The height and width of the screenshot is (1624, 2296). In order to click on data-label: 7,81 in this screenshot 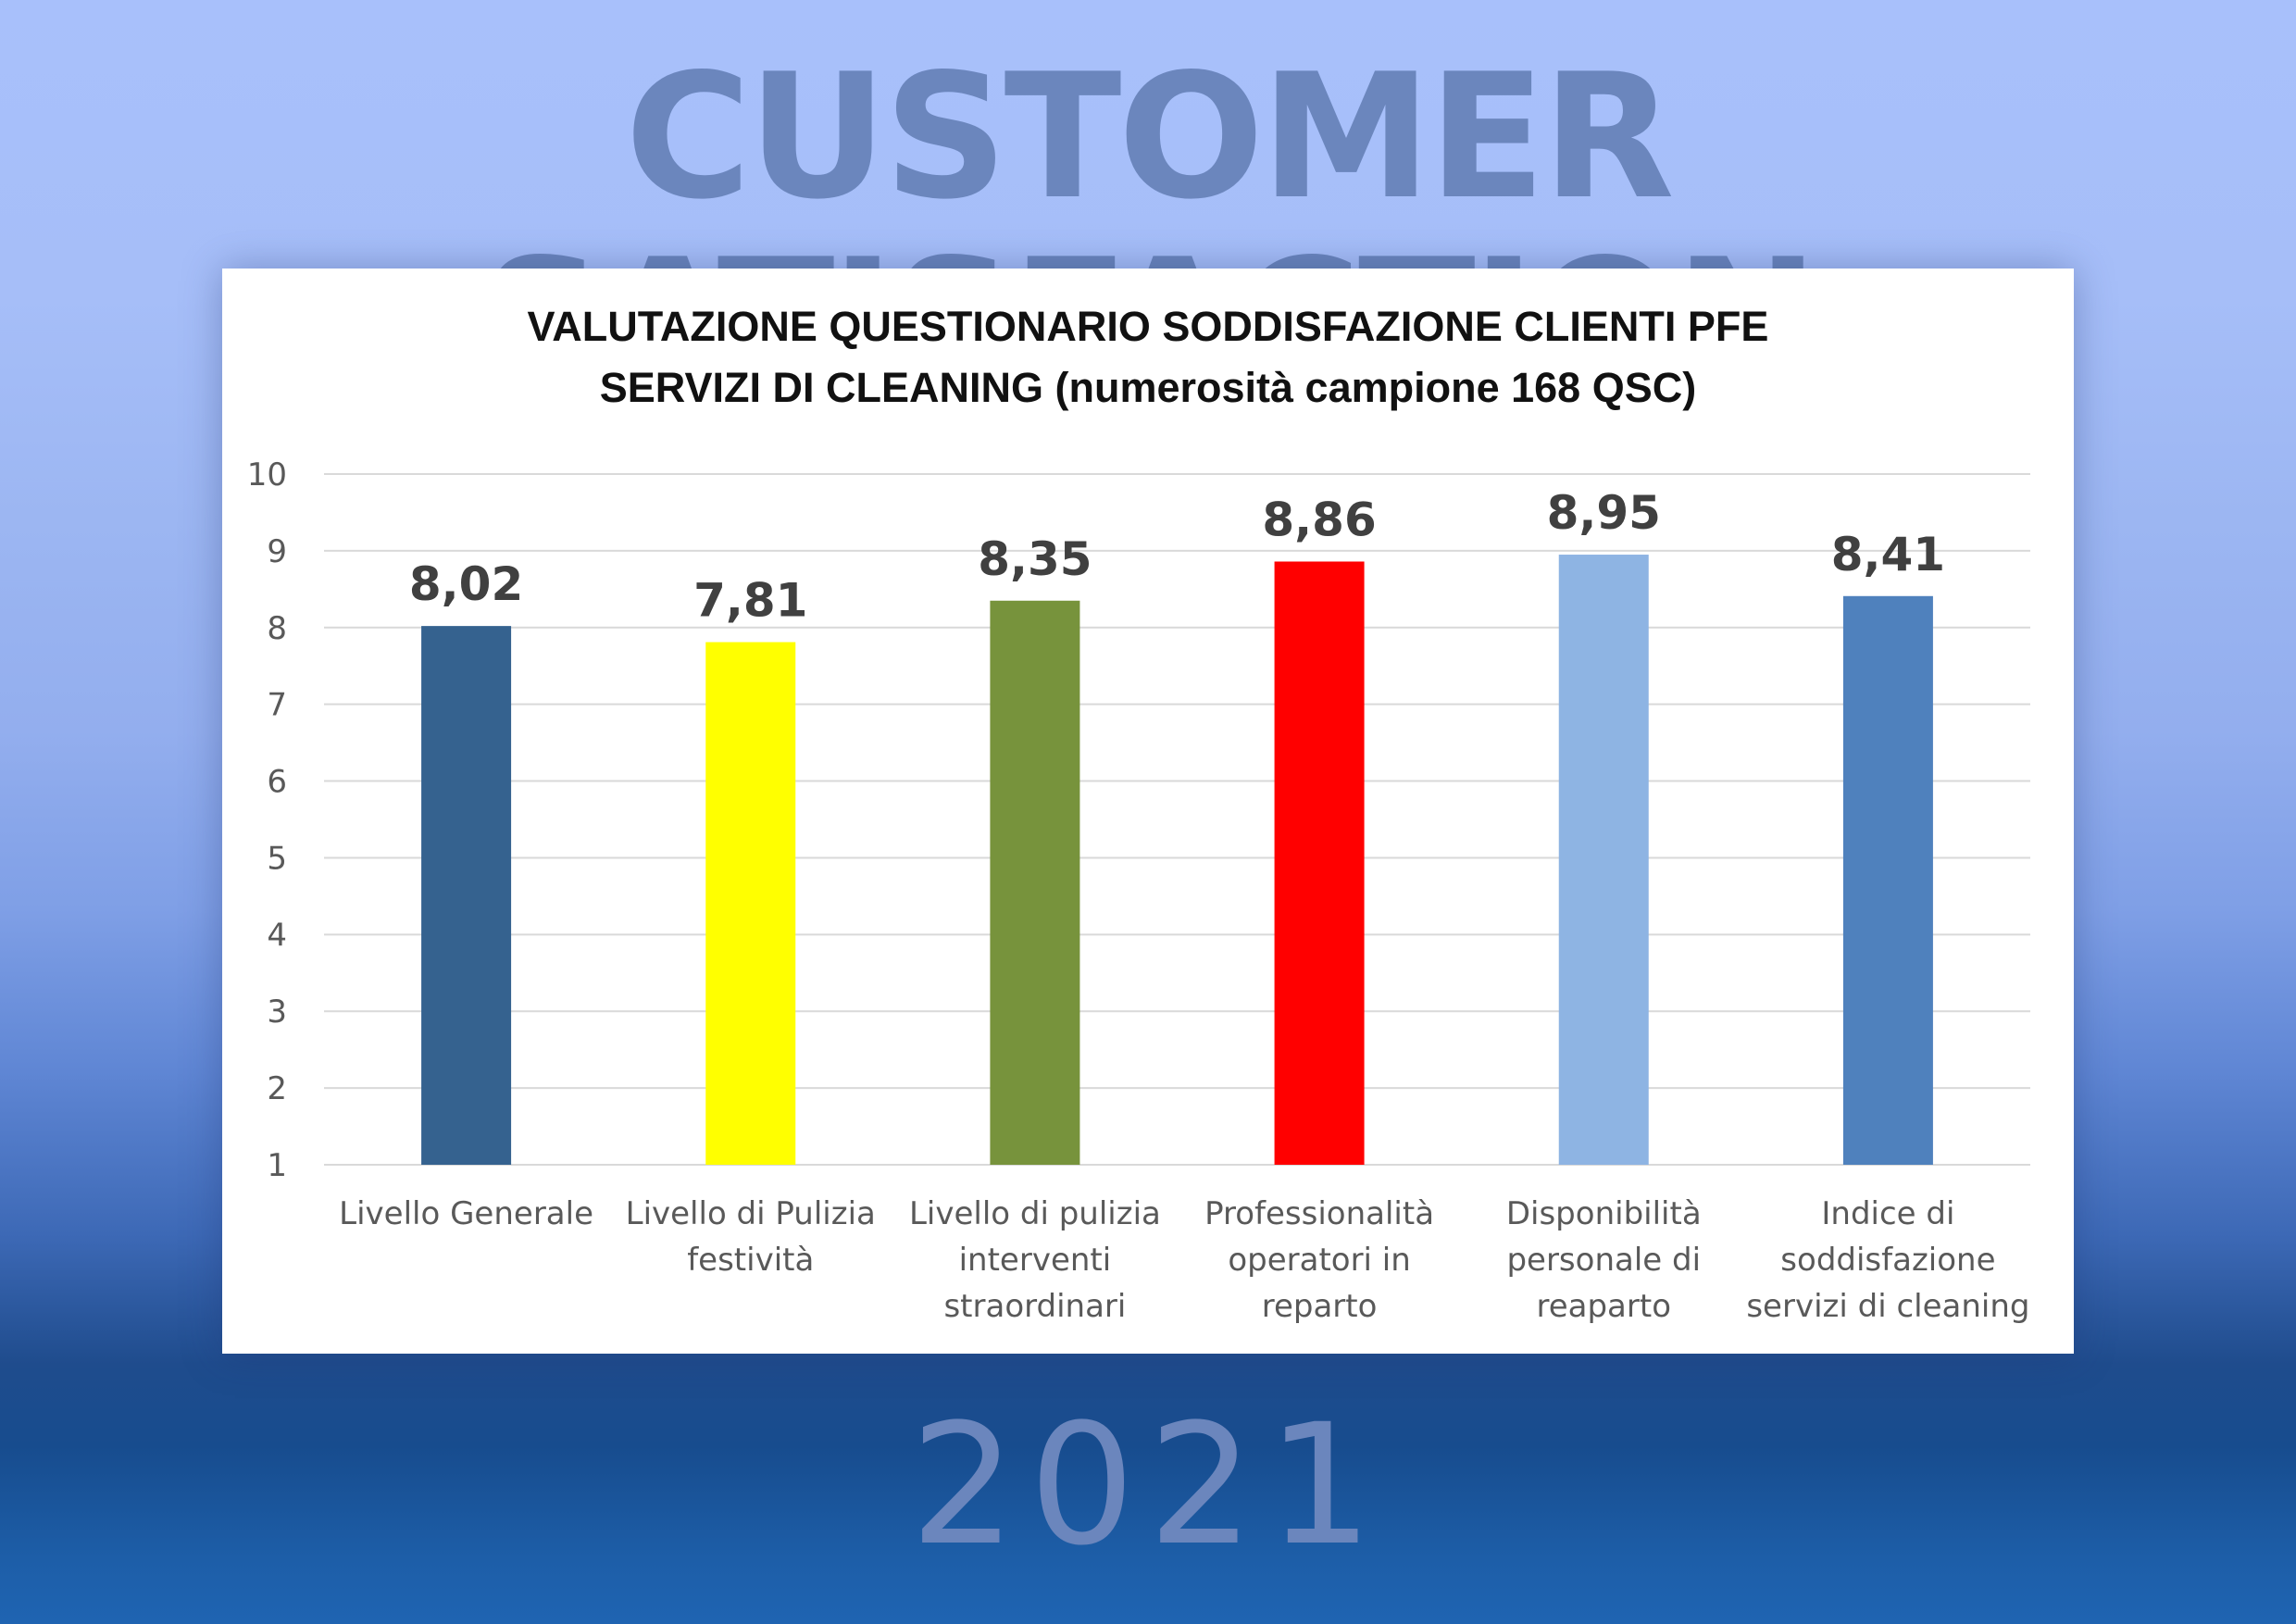, I will do `click(750, 601)`.